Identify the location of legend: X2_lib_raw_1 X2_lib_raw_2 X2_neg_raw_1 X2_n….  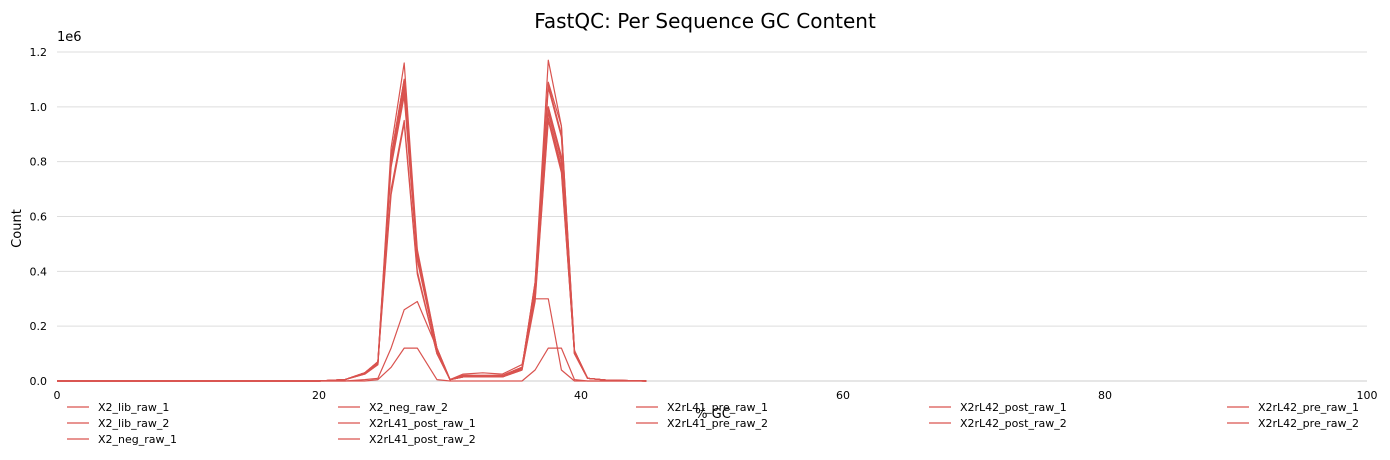
(713, 423).